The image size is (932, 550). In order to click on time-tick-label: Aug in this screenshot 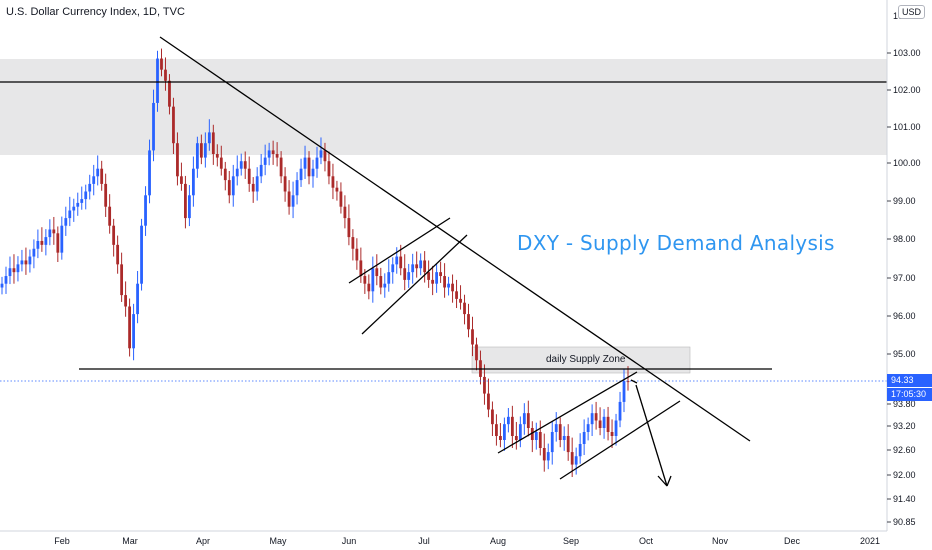, I will do `click(498, 541)`.